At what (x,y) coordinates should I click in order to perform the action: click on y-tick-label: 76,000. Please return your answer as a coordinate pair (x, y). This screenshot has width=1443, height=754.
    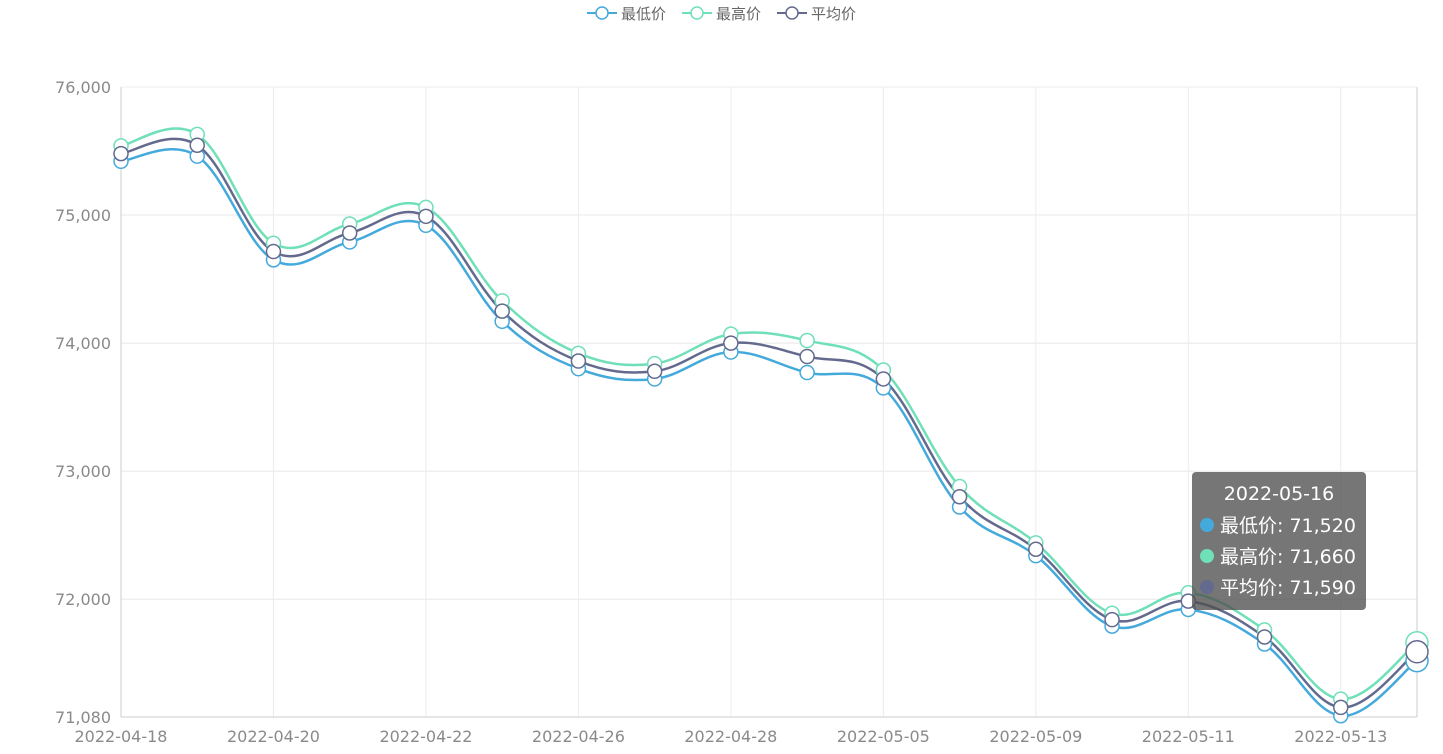
    Looking at the image, I should click on (83, 87).